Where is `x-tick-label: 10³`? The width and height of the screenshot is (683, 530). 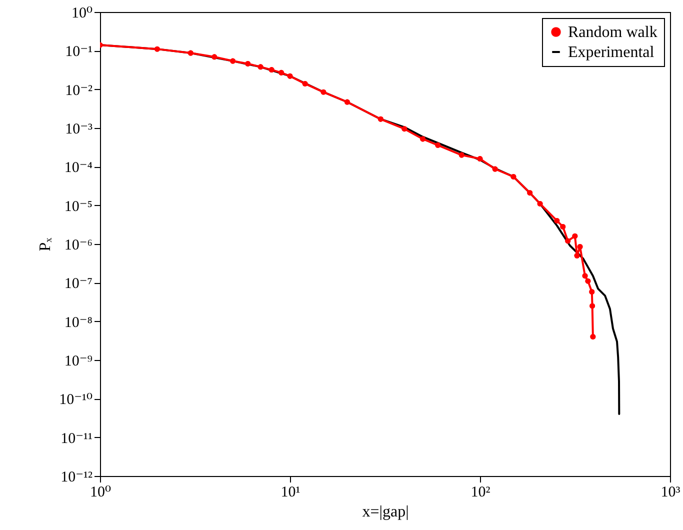 x-tick-label: 10³ is located at coordinates (670, 492).